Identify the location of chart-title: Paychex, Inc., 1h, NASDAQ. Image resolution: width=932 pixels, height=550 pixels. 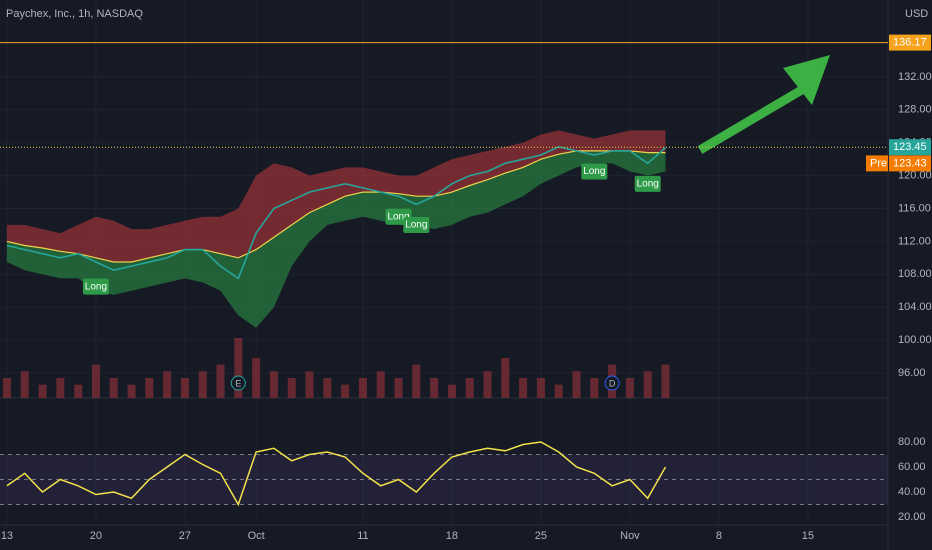
(74, 14).